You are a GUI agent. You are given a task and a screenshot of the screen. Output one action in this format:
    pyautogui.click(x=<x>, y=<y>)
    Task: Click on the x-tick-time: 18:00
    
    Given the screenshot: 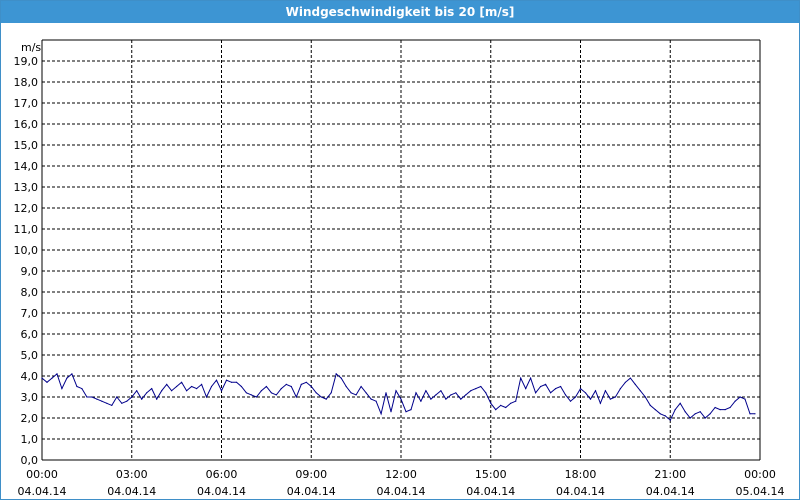 What is the action you would take?
    pyautogui.click(x=581, y=474)
    